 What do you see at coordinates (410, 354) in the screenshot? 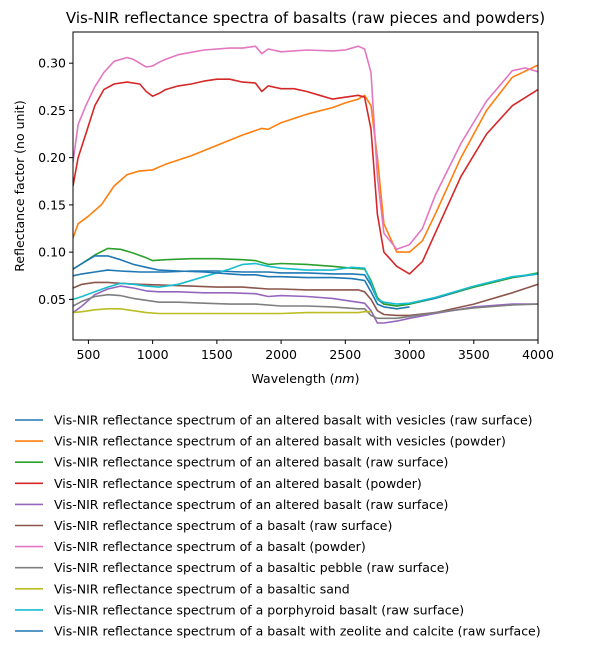
I see `x-tick-label: 3000` at bounding box center [410, 354].